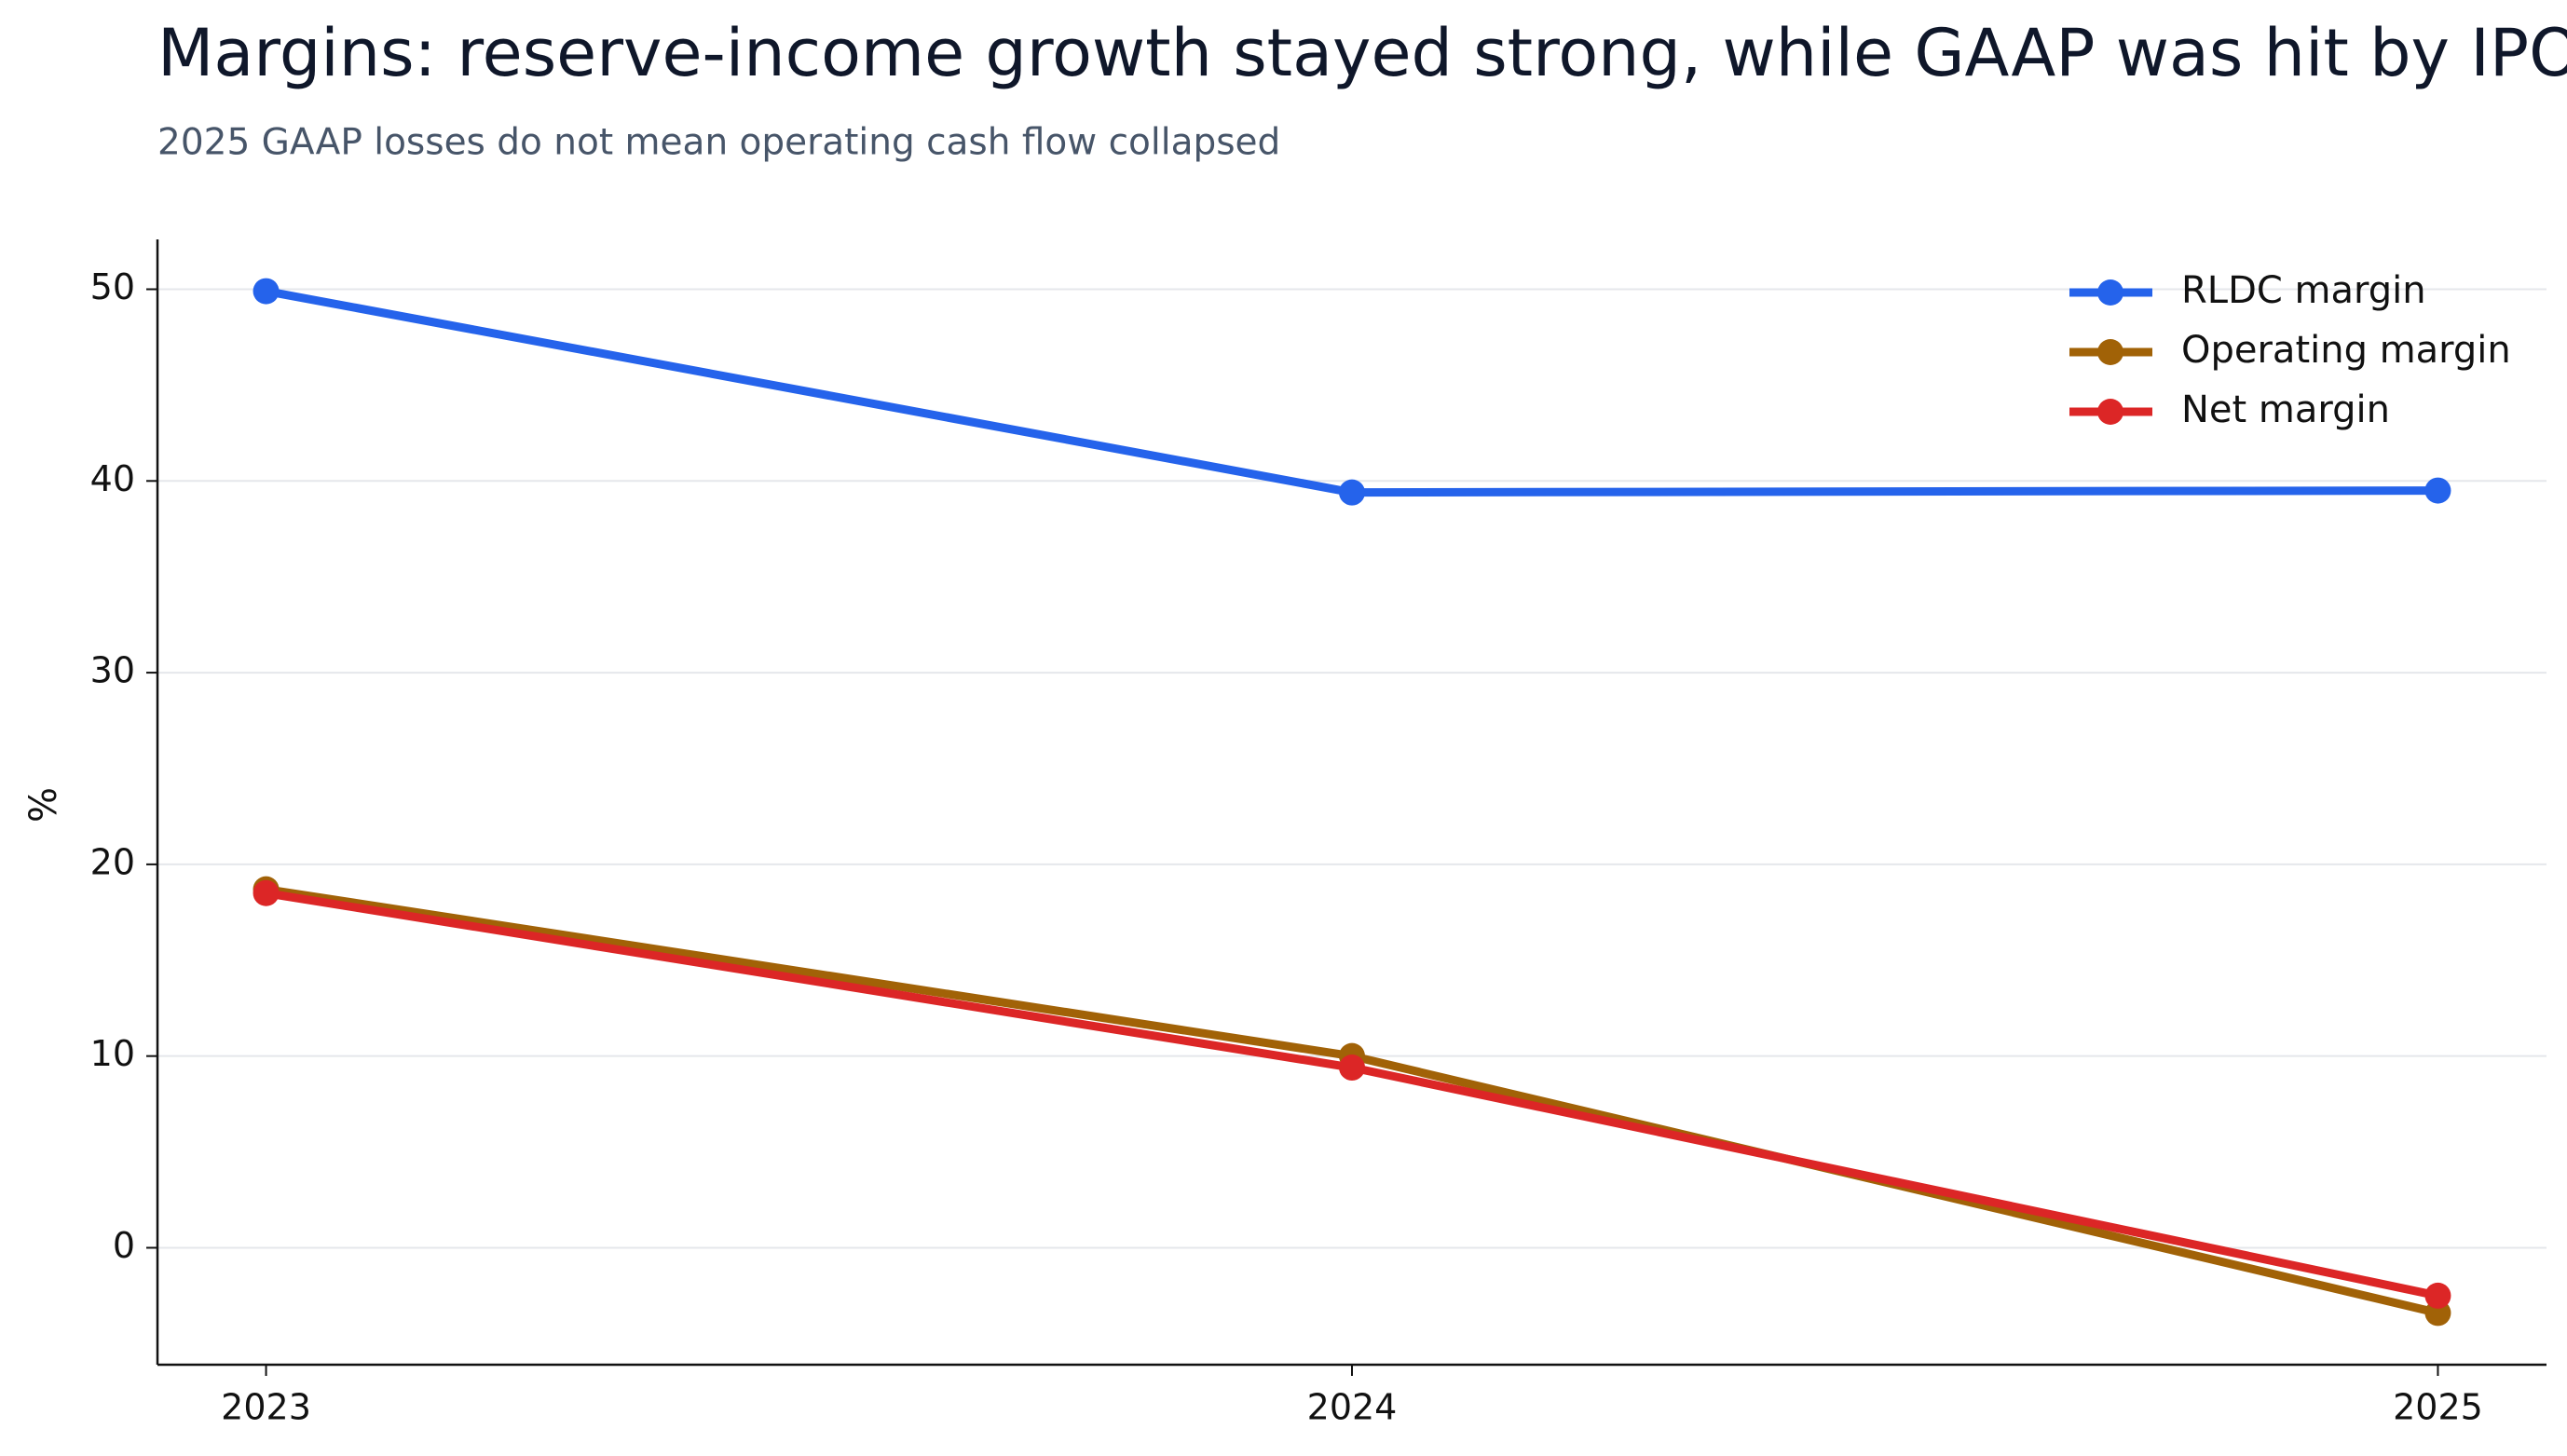 The width and height of the screenshot is (2567, 1456). What do you see at coordinates (2438, 1407) in the screenshot?
I see `x-tick-label: 2025` at bounding box center [2438, 1407].